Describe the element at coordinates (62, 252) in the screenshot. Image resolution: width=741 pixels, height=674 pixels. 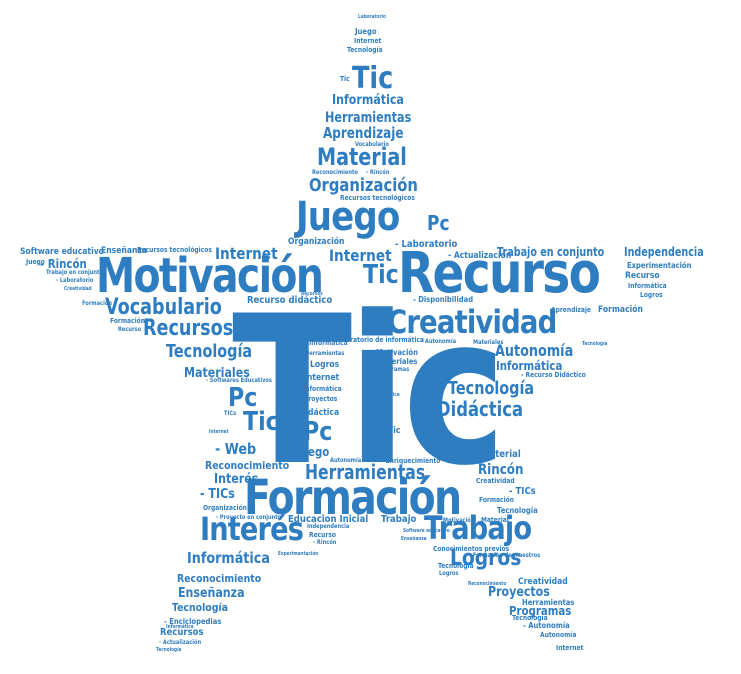
I see `word-software-educativo: Software educativo` at that location.